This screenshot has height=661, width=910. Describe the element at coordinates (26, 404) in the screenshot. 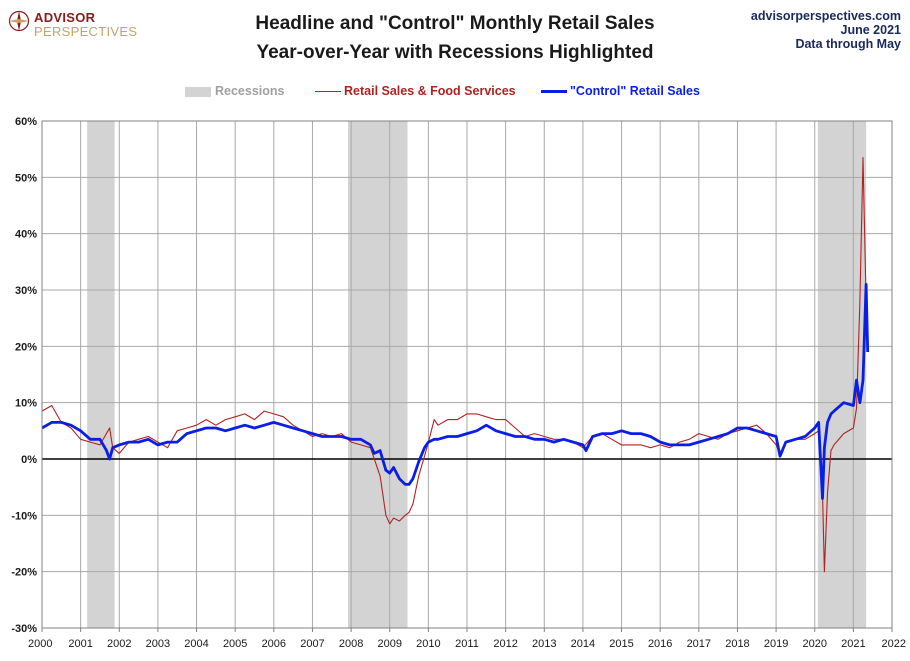

I see `y-tick-label: 10%` at that location.